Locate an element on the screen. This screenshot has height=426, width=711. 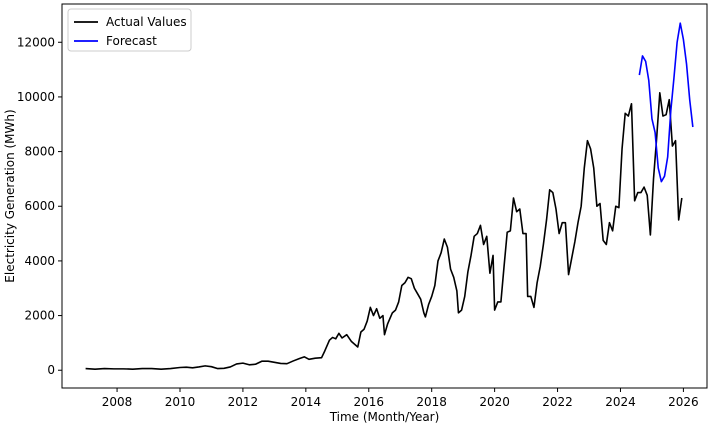
series-line-forecast is located at coordinates (666, 102).